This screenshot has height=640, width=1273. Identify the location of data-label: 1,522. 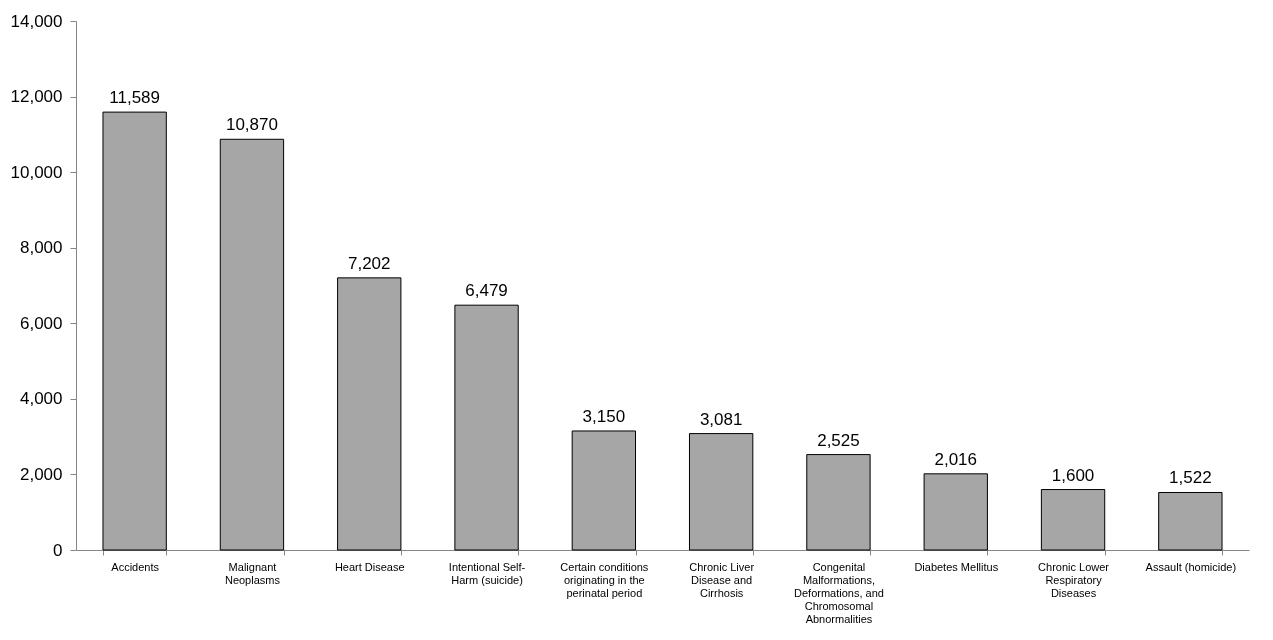
(1190, 478).